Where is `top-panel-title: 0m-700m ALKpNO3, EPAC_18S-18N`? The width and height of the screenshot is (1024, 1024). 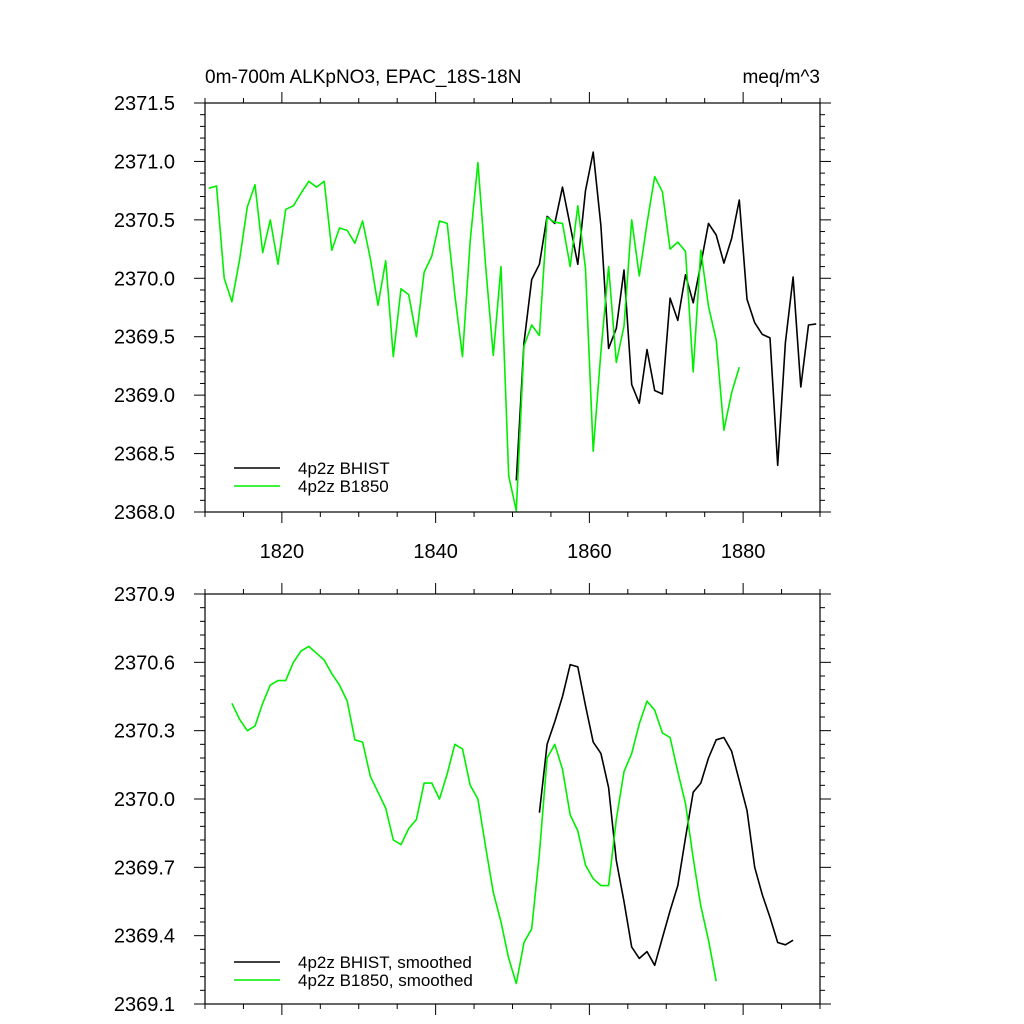 top-panel-title: 0m-700m ALKpNO3, EPAC_18S-18N is located at coordinates (363, 77).